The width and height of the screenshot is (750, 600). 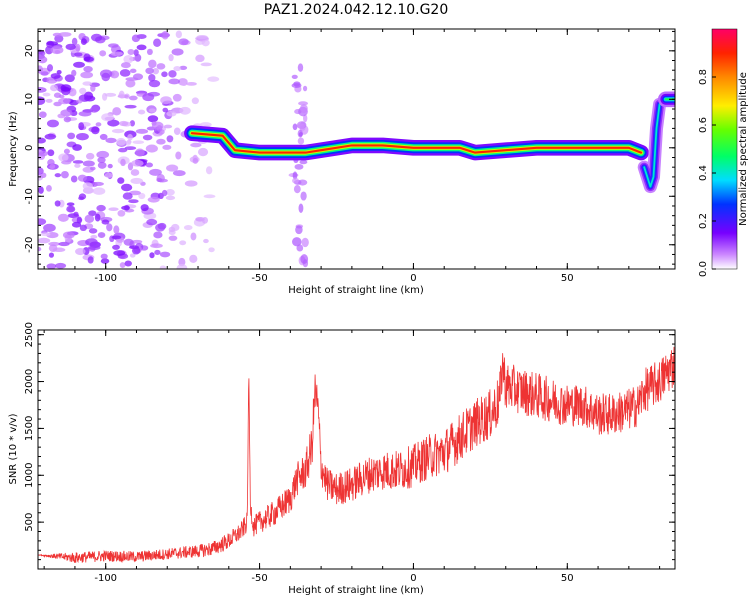 What do you see at coordinates (413, 578) in the screenshot?
I see `snr-xtick-label: 0` at bounding box center [413, 578].